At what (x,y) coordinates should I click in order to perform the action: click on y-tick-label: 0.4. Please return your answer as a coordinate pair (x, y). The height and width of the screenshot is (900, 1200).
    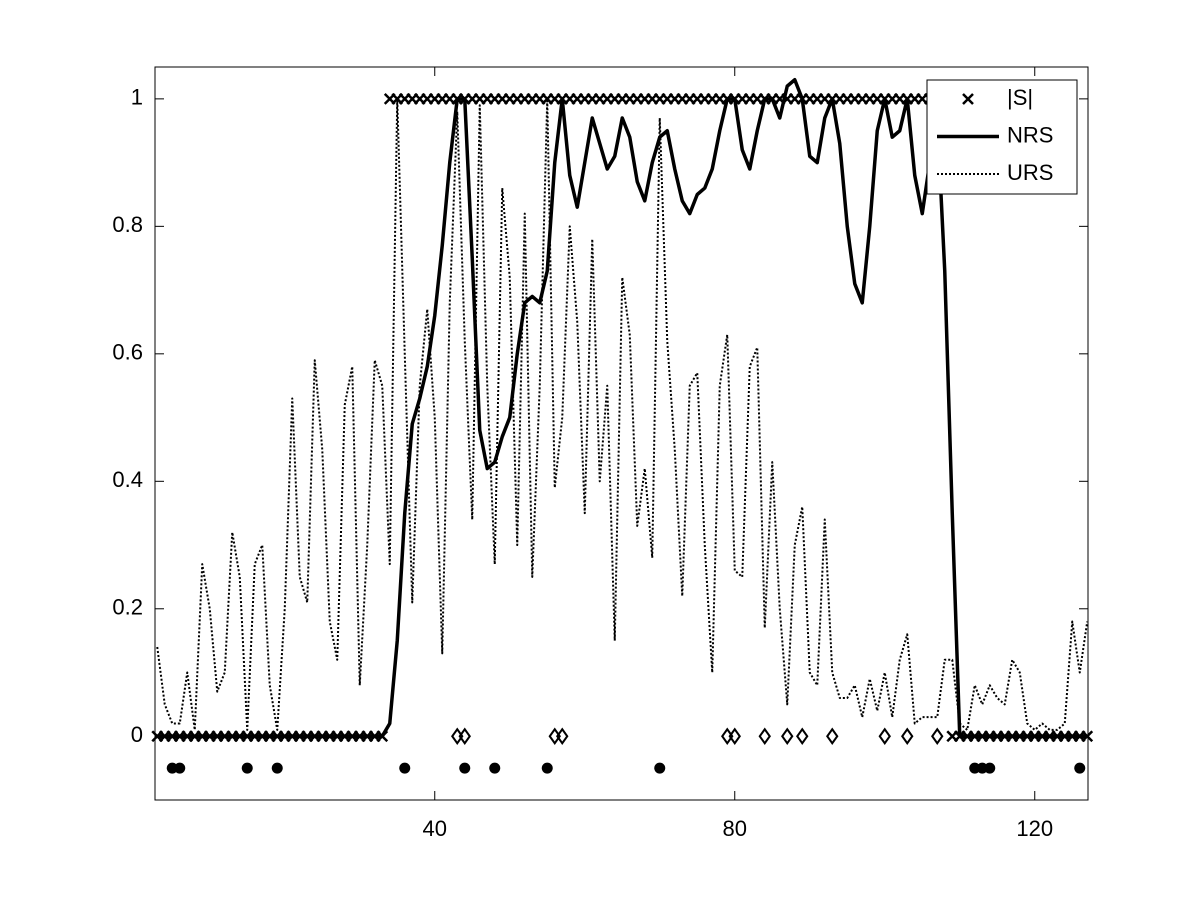
    Looking at the image, I should click on (127, 479).